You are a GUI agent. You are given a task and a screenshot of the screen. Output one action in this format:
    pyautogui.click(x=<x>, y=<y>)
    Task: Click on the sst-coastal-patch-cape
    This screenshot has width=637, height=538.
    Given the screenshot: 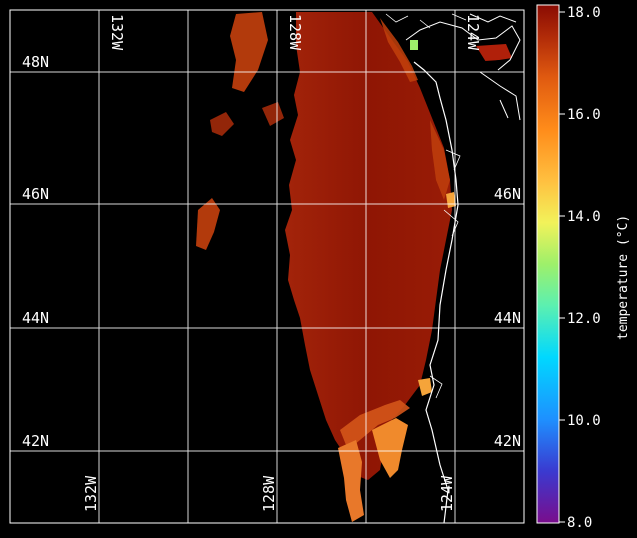 What is the action you would take?
    pyautogui.click(x=425, y=387)
    